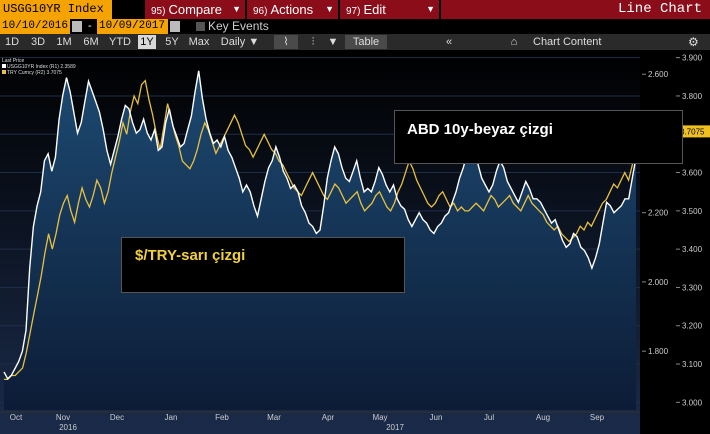  What do you see at coordinates (238, 26) in the screenshot?
I see `key-events-label: Key Events` at bounding box center [238, 26].